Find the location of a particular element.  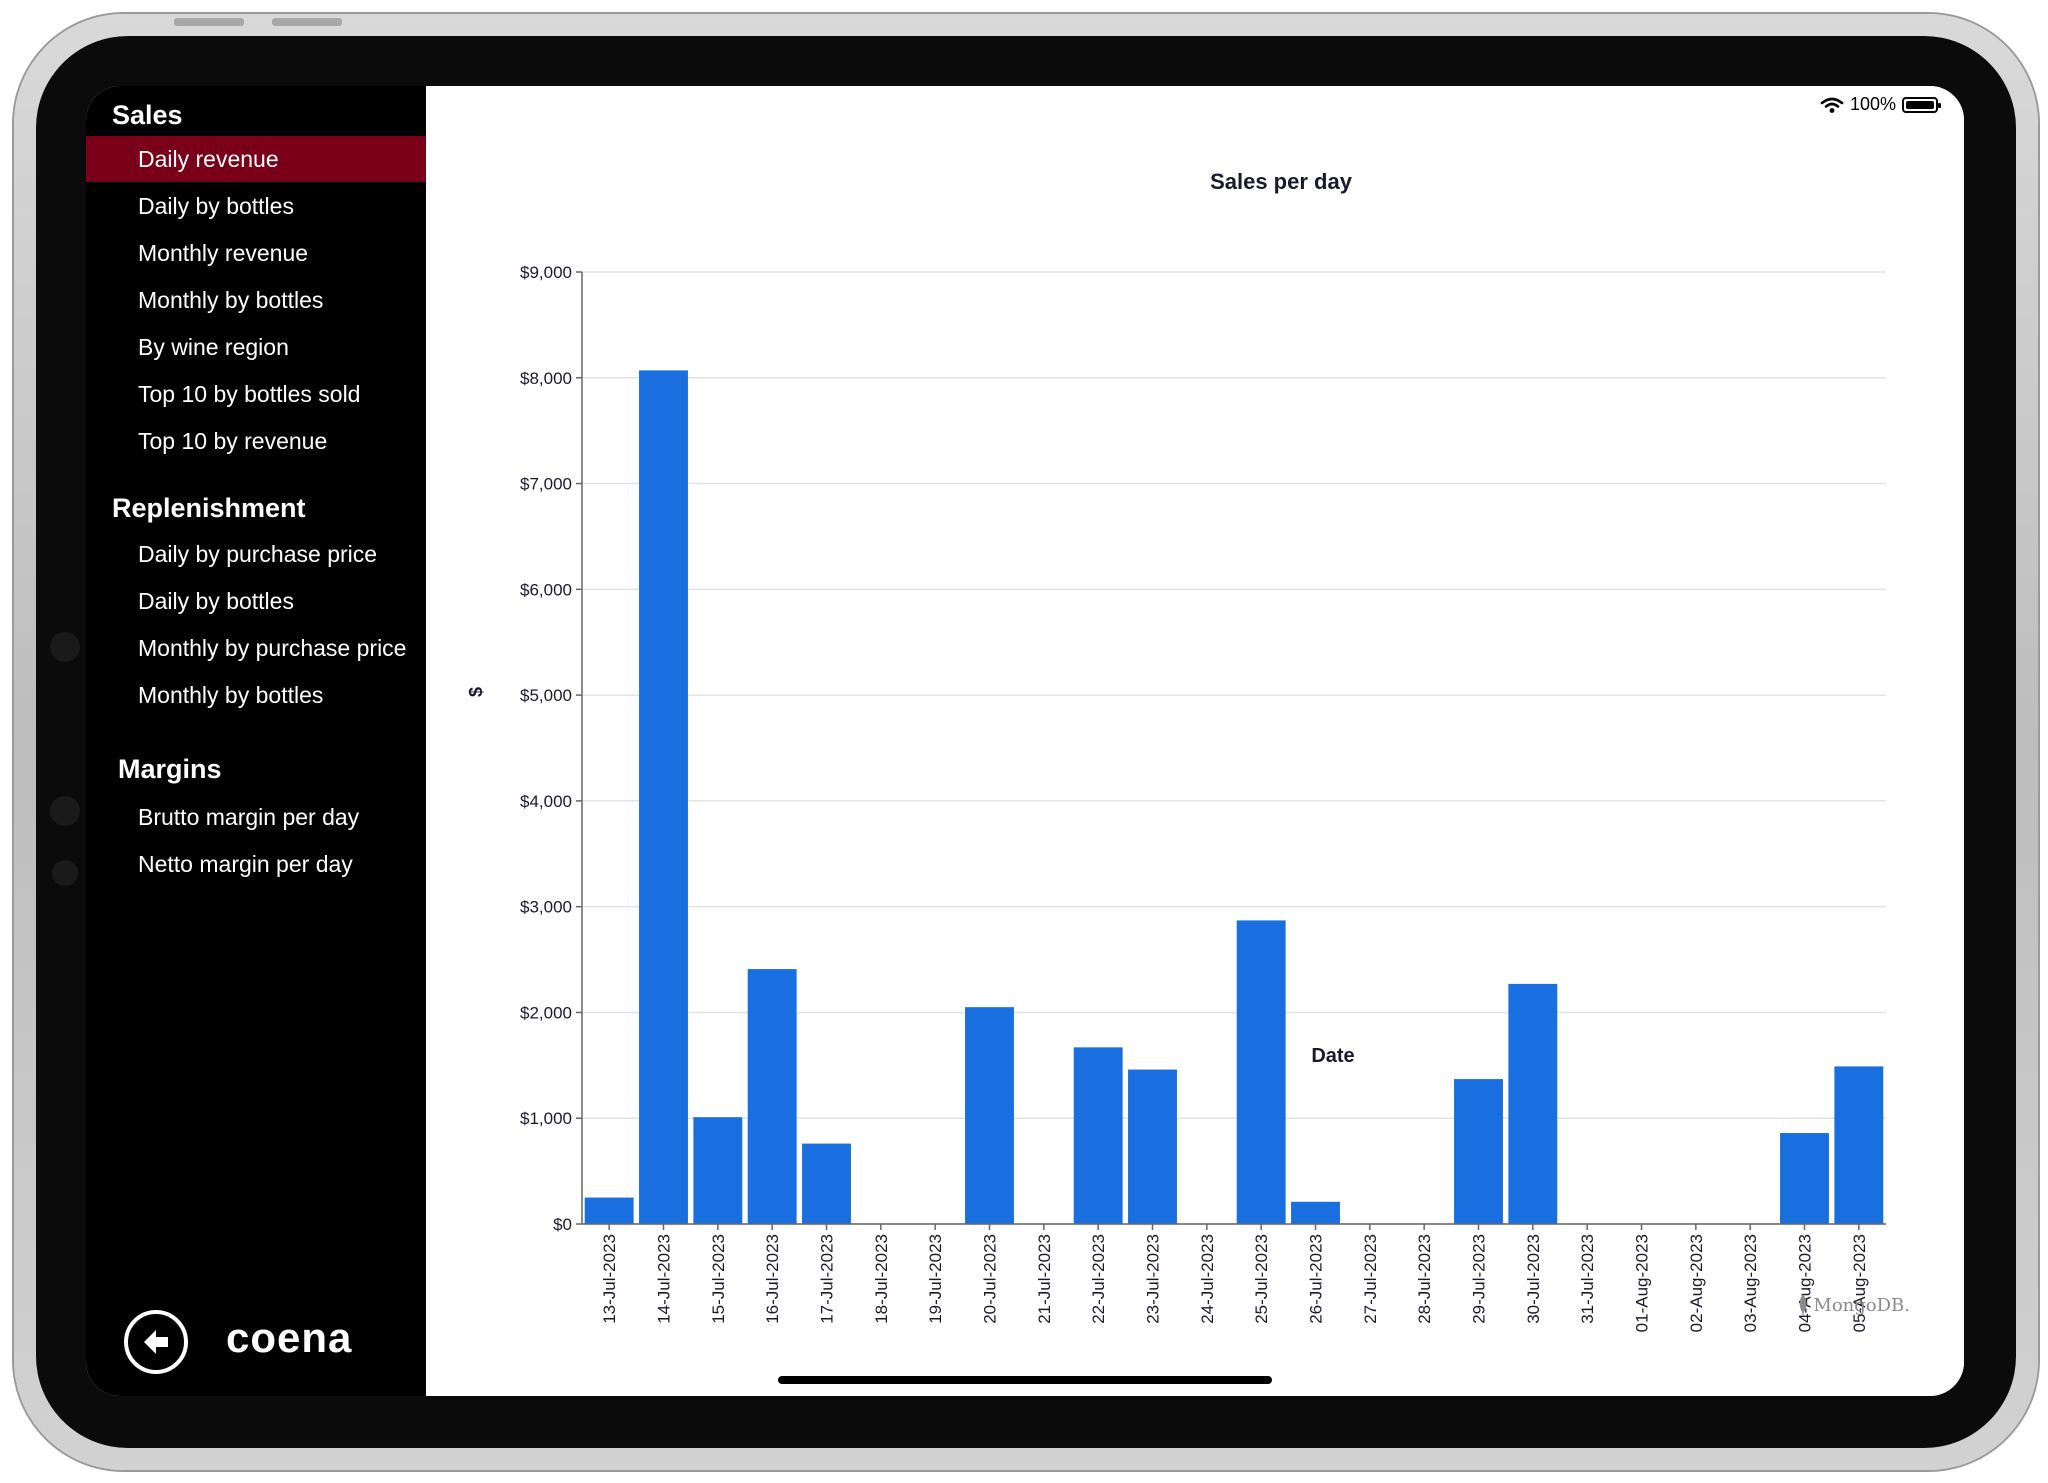

x-tick-label: 05-Aug-2023 is located at coordinates (1859, 1283).